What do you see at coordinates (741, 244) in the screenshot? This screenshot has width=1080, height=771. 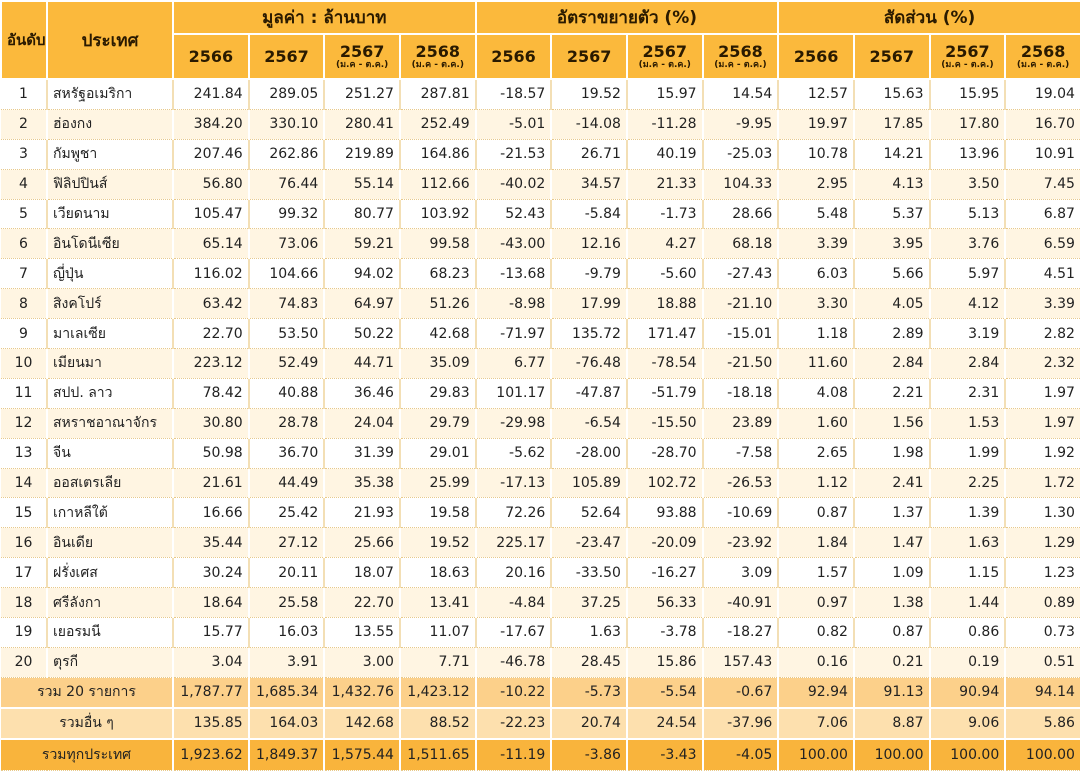 I see `value-cell: 68.18` at bounding box center [741, 244].